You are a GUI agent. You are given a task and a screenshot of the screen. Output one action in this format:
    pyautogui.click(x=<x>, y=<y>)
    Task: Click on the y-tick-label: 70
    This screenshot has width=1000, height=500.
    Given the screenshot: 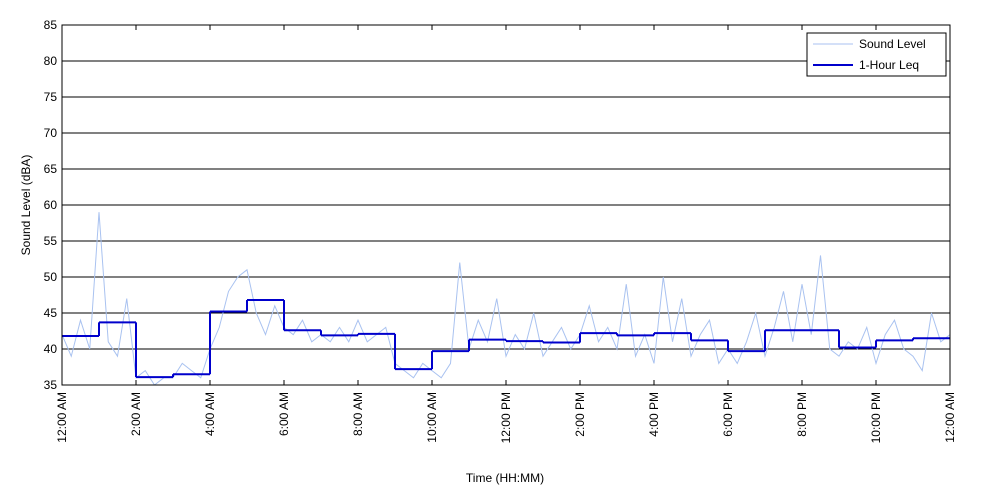 What is the action you would take?
    pyautogui.click(x=51, y=133)
    